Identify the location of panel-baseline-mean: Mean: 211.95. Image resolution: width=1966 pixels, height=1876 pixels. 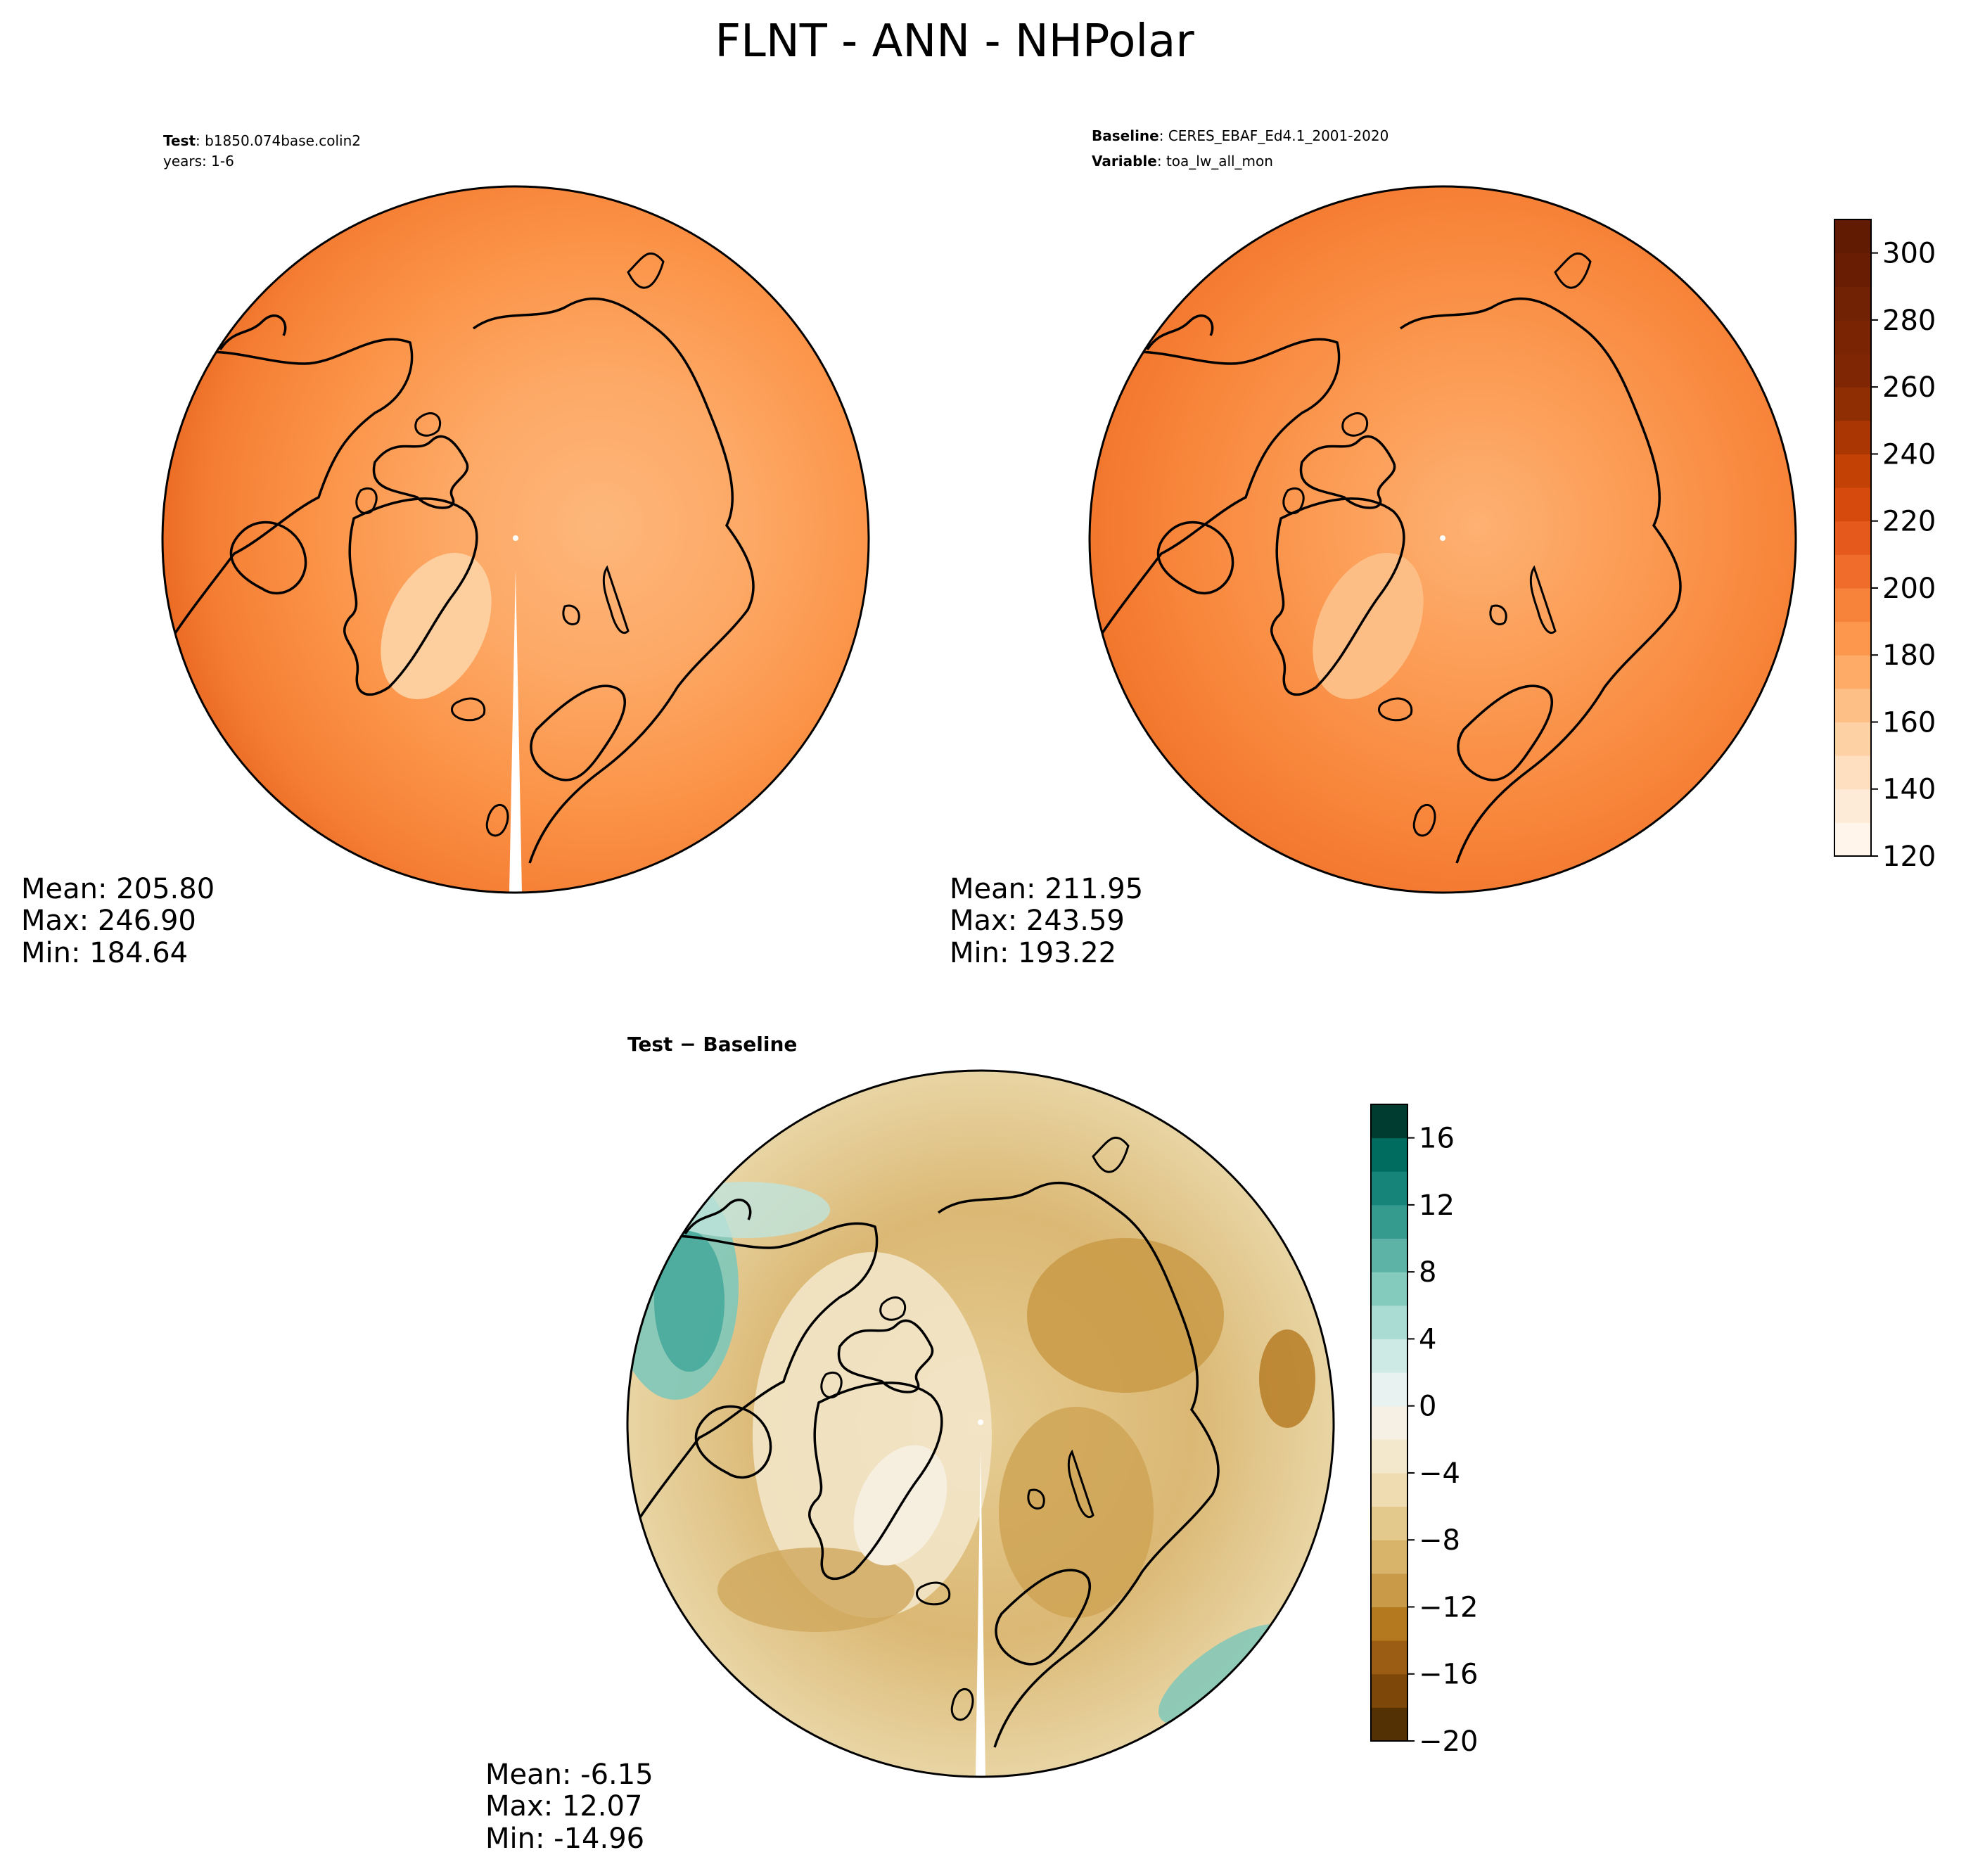
(1046, 889).